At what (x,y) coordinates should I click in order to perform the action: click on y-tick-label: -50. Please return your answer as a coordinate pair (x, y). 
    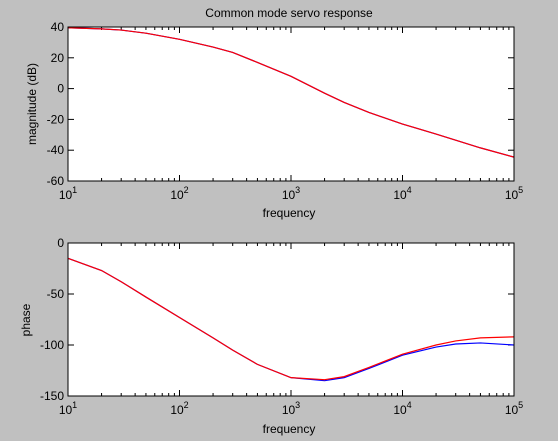
    Looking at the image, I should click on (56, 294).